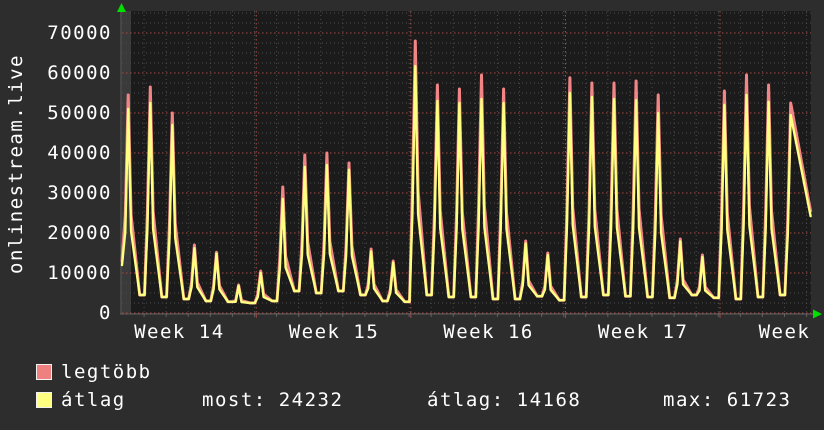 The height and width of the screenshot is (430, 824). I want to click on x-axis-label: Week, so click(784, 332).